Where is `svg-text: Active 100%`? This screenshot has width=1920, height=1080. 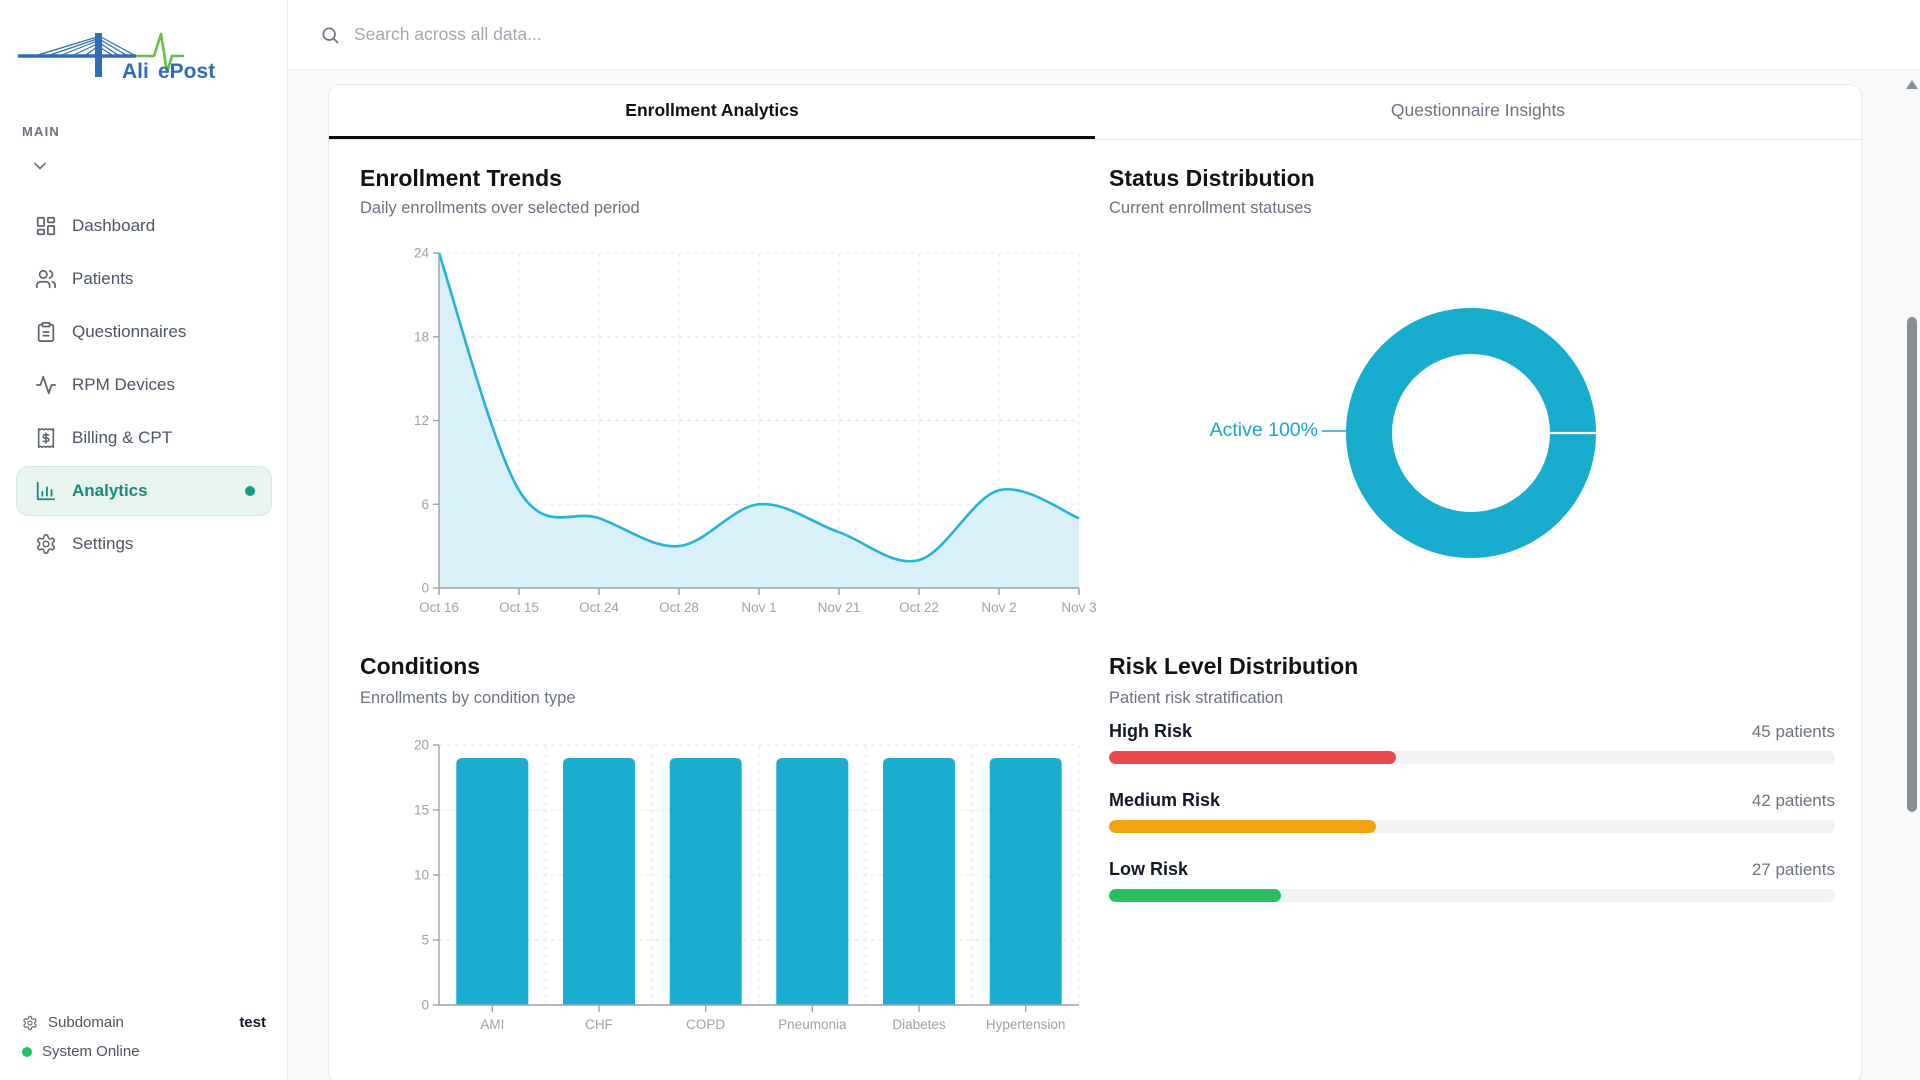
svg-text: Active 100% is located at coordinates (1264, 430).